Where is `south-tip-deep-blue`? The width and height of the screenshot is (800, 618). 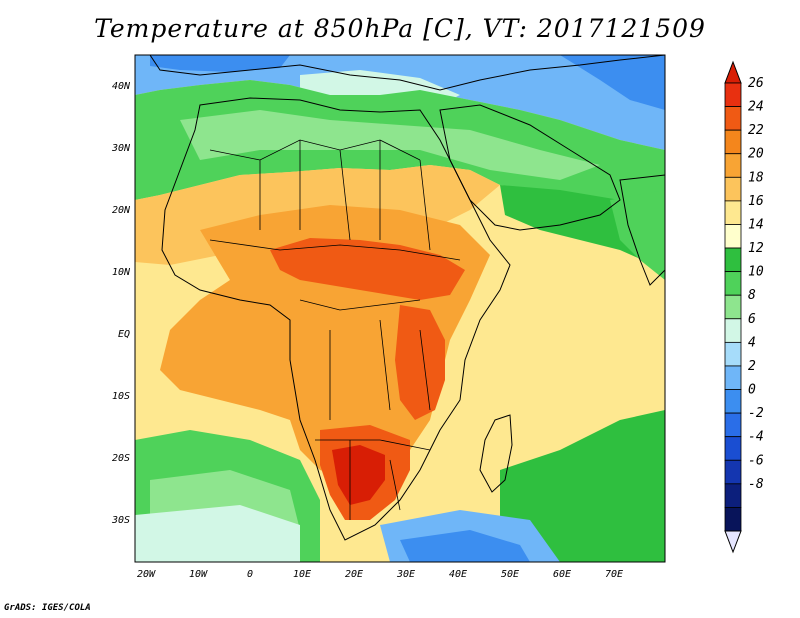 south-tip-deep-blue is located at coordinates (465, 546).